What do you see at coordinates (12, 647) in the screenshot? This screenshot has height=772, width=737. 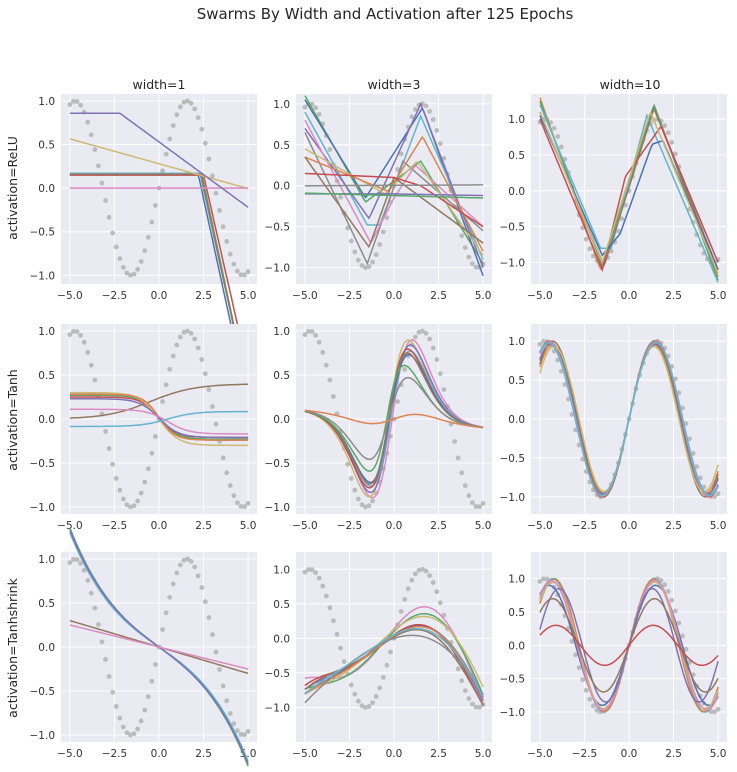 I see `row-label-tanhshrink: activation=Tanhshrink` at bounding box center [12, 647].